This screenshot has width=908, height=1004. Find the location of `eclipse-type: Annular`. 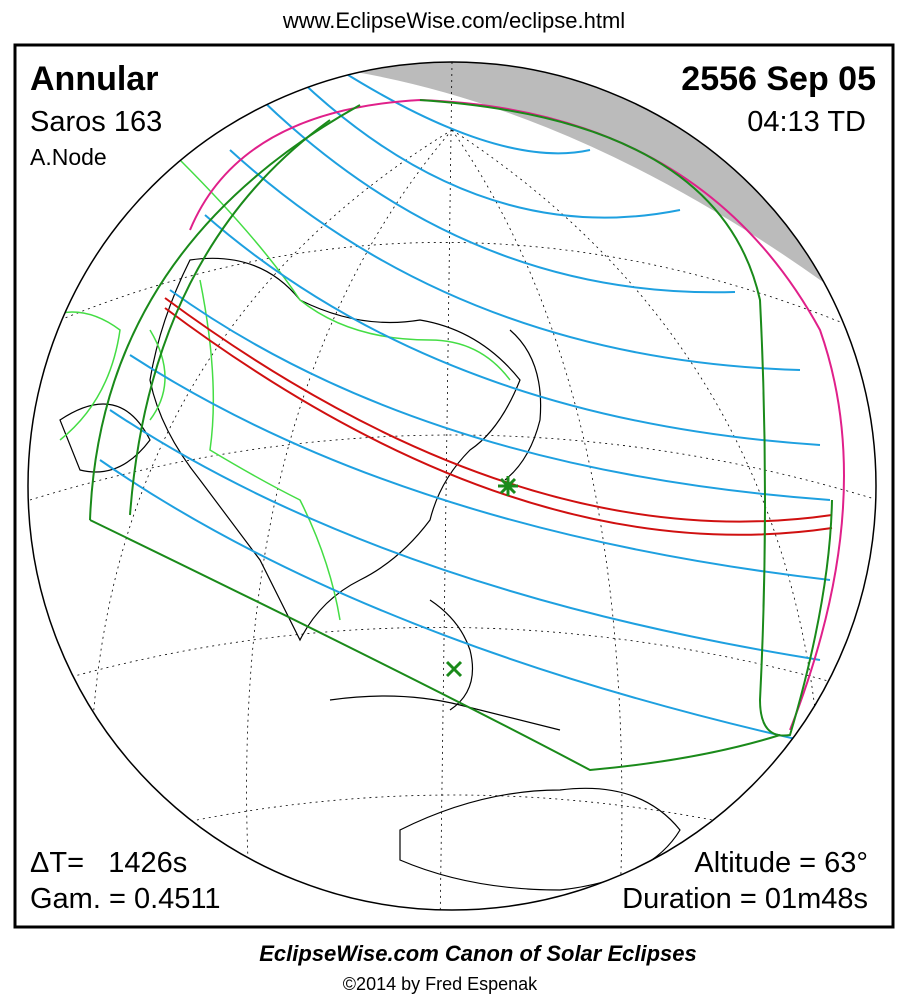

eclipse-type: Annular is located at coordinates (94, 79).